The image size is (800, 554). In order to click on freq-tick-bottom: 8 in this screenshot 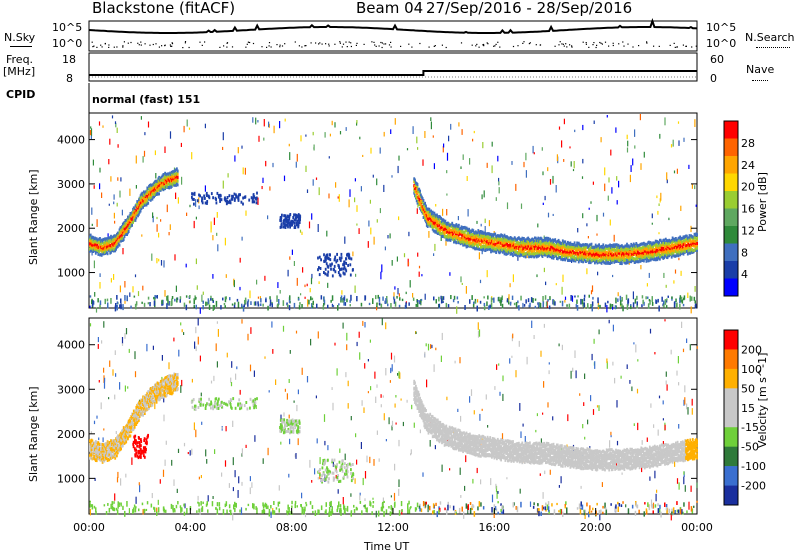, I will do `click(69, 78)`.